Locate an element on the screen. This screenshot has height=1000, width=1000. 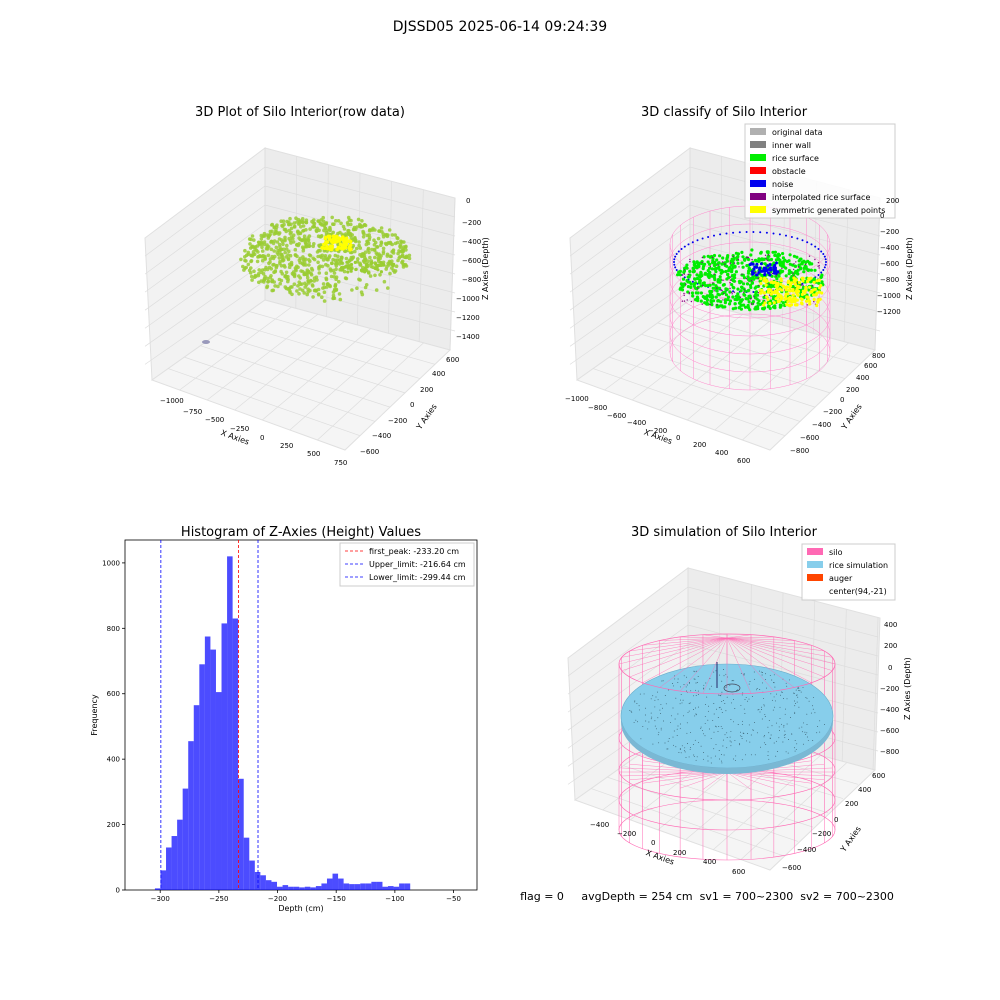
raw-y-tick: 400 is located at coordinates (438, 374).